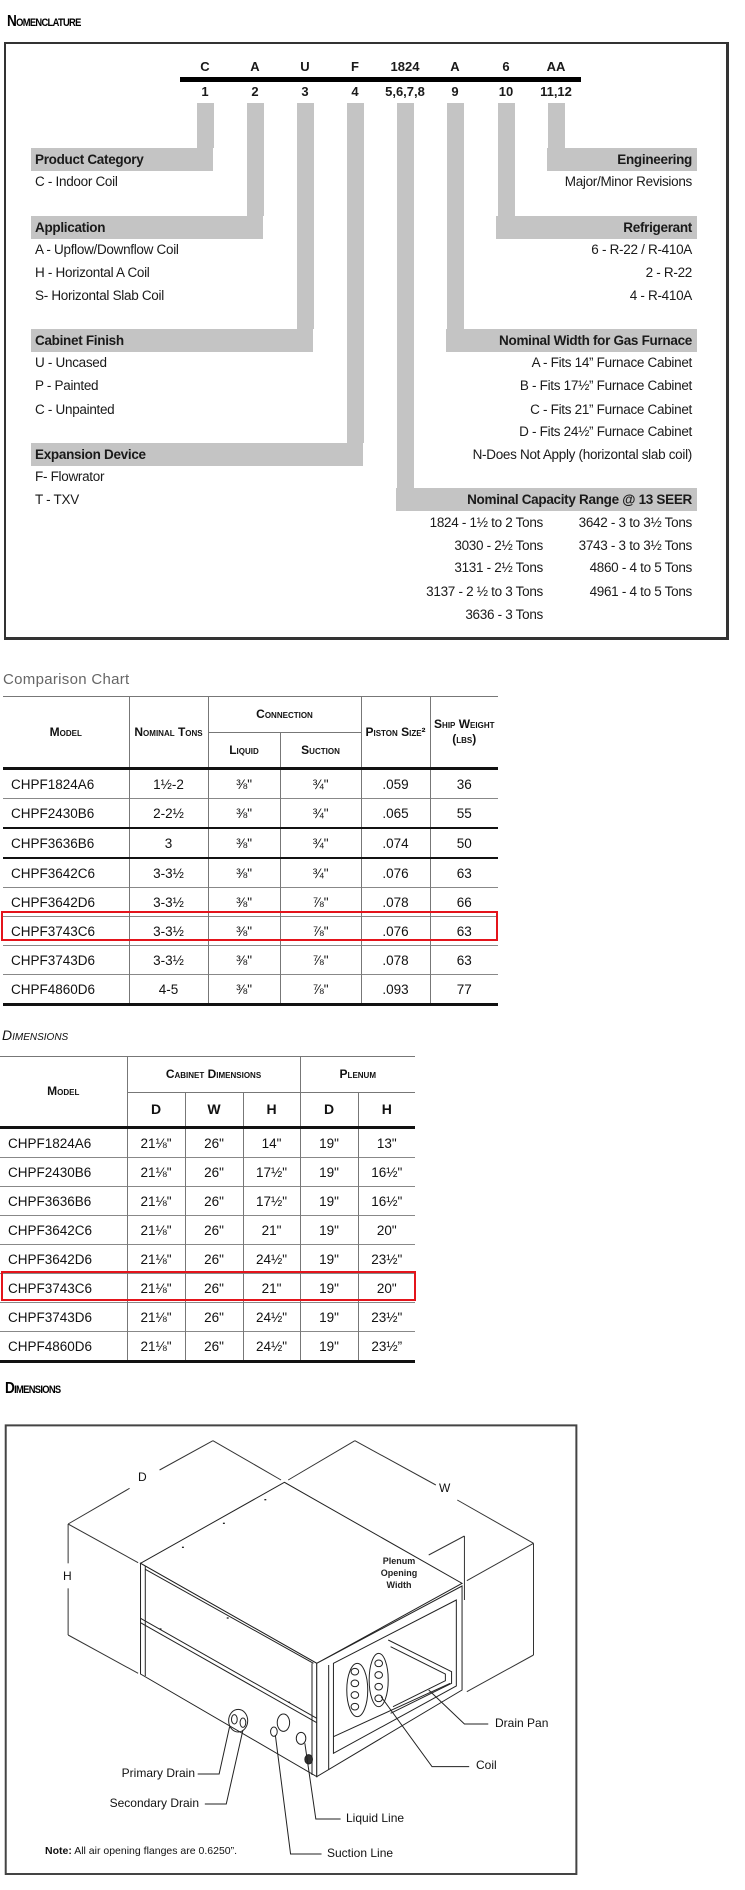 The width and height of the screenshot is (745, 1890). What do you see at coordinates (386, 1201) in the screenshot?
I see `value-cell: 16½"` at bounding box center [386, 1201].